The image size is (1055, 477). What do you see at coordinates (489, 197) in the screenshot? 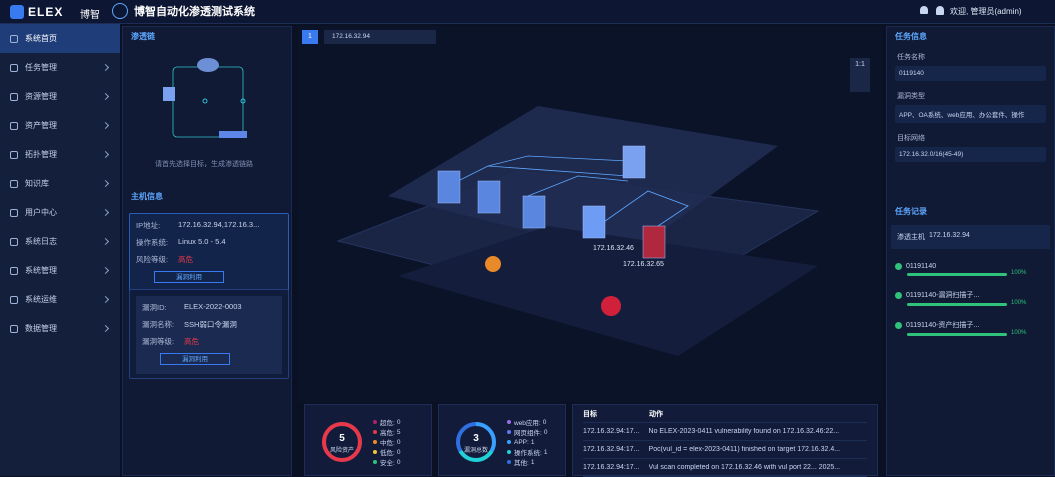
I see `node-box` at bounding box center [489, 197].